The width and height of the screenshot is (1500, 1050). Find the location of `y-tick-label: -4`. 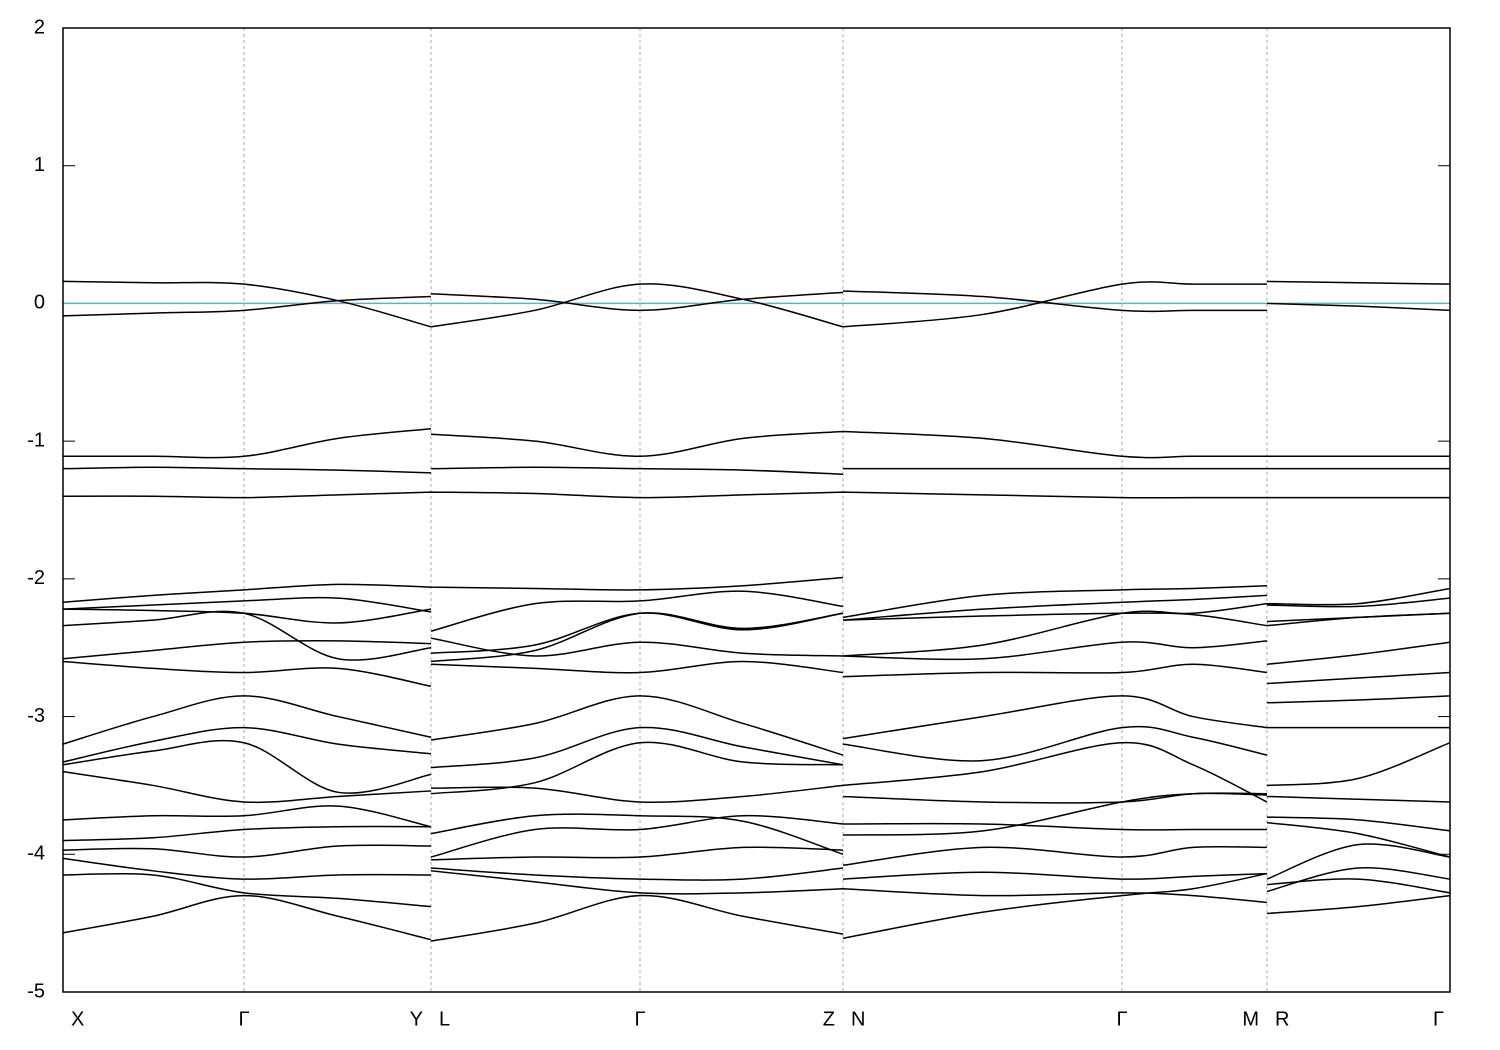

y-tick-label: -4 is located at coordinates (36, 854).